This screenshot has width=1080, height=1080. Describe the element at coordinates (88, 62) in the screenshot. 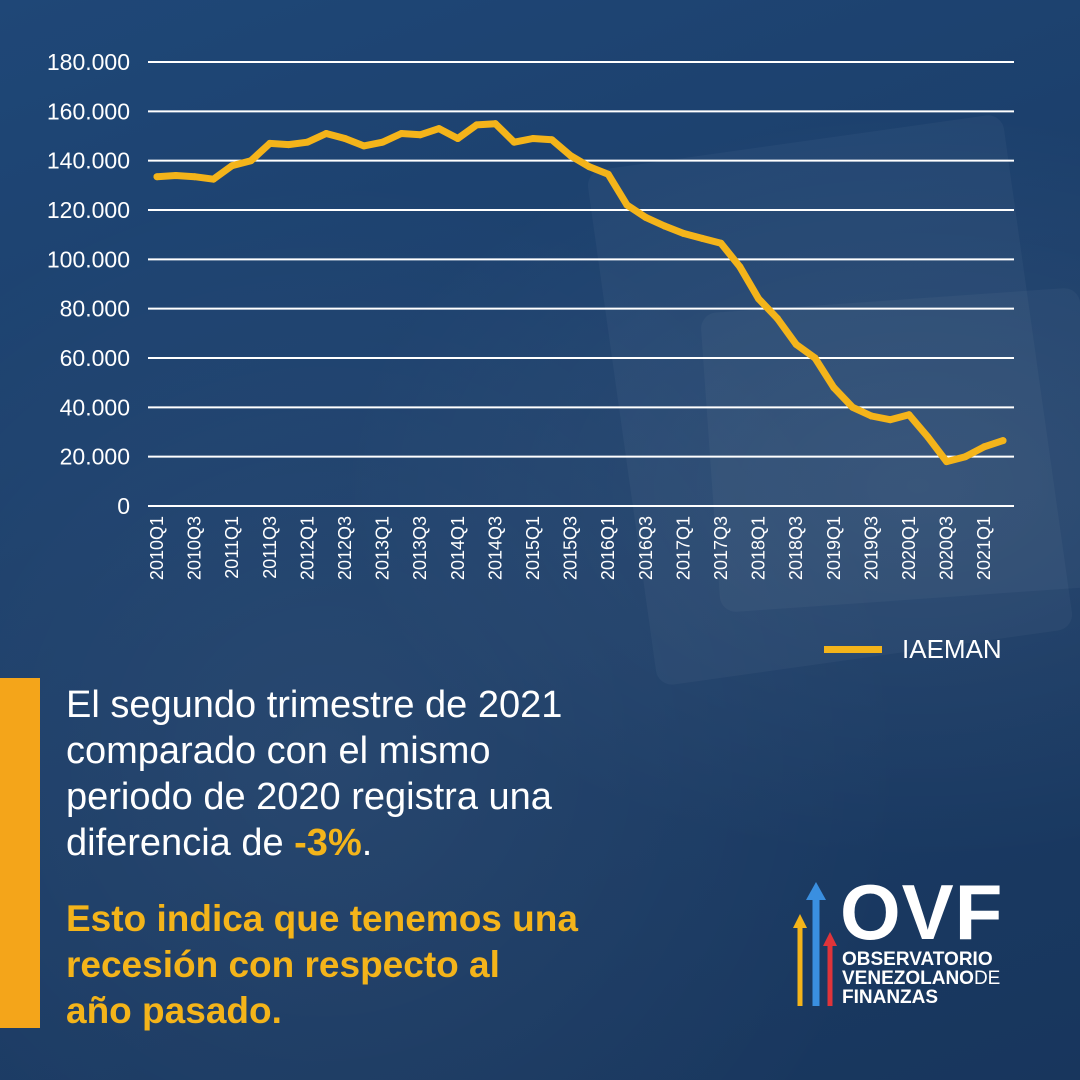

I see `y-tick-label: 180.000` at that location.